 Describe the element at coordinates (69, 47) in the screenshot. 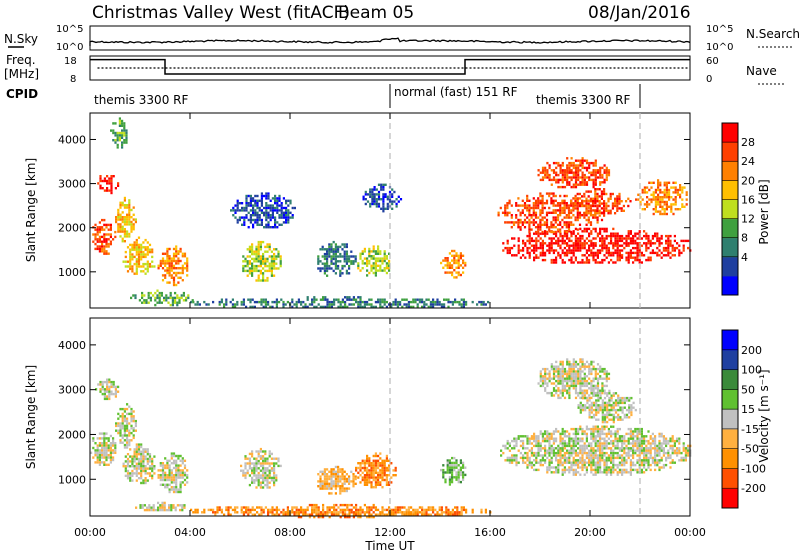

I see `nsky-tick-bottom-left: 10^0` at that location.